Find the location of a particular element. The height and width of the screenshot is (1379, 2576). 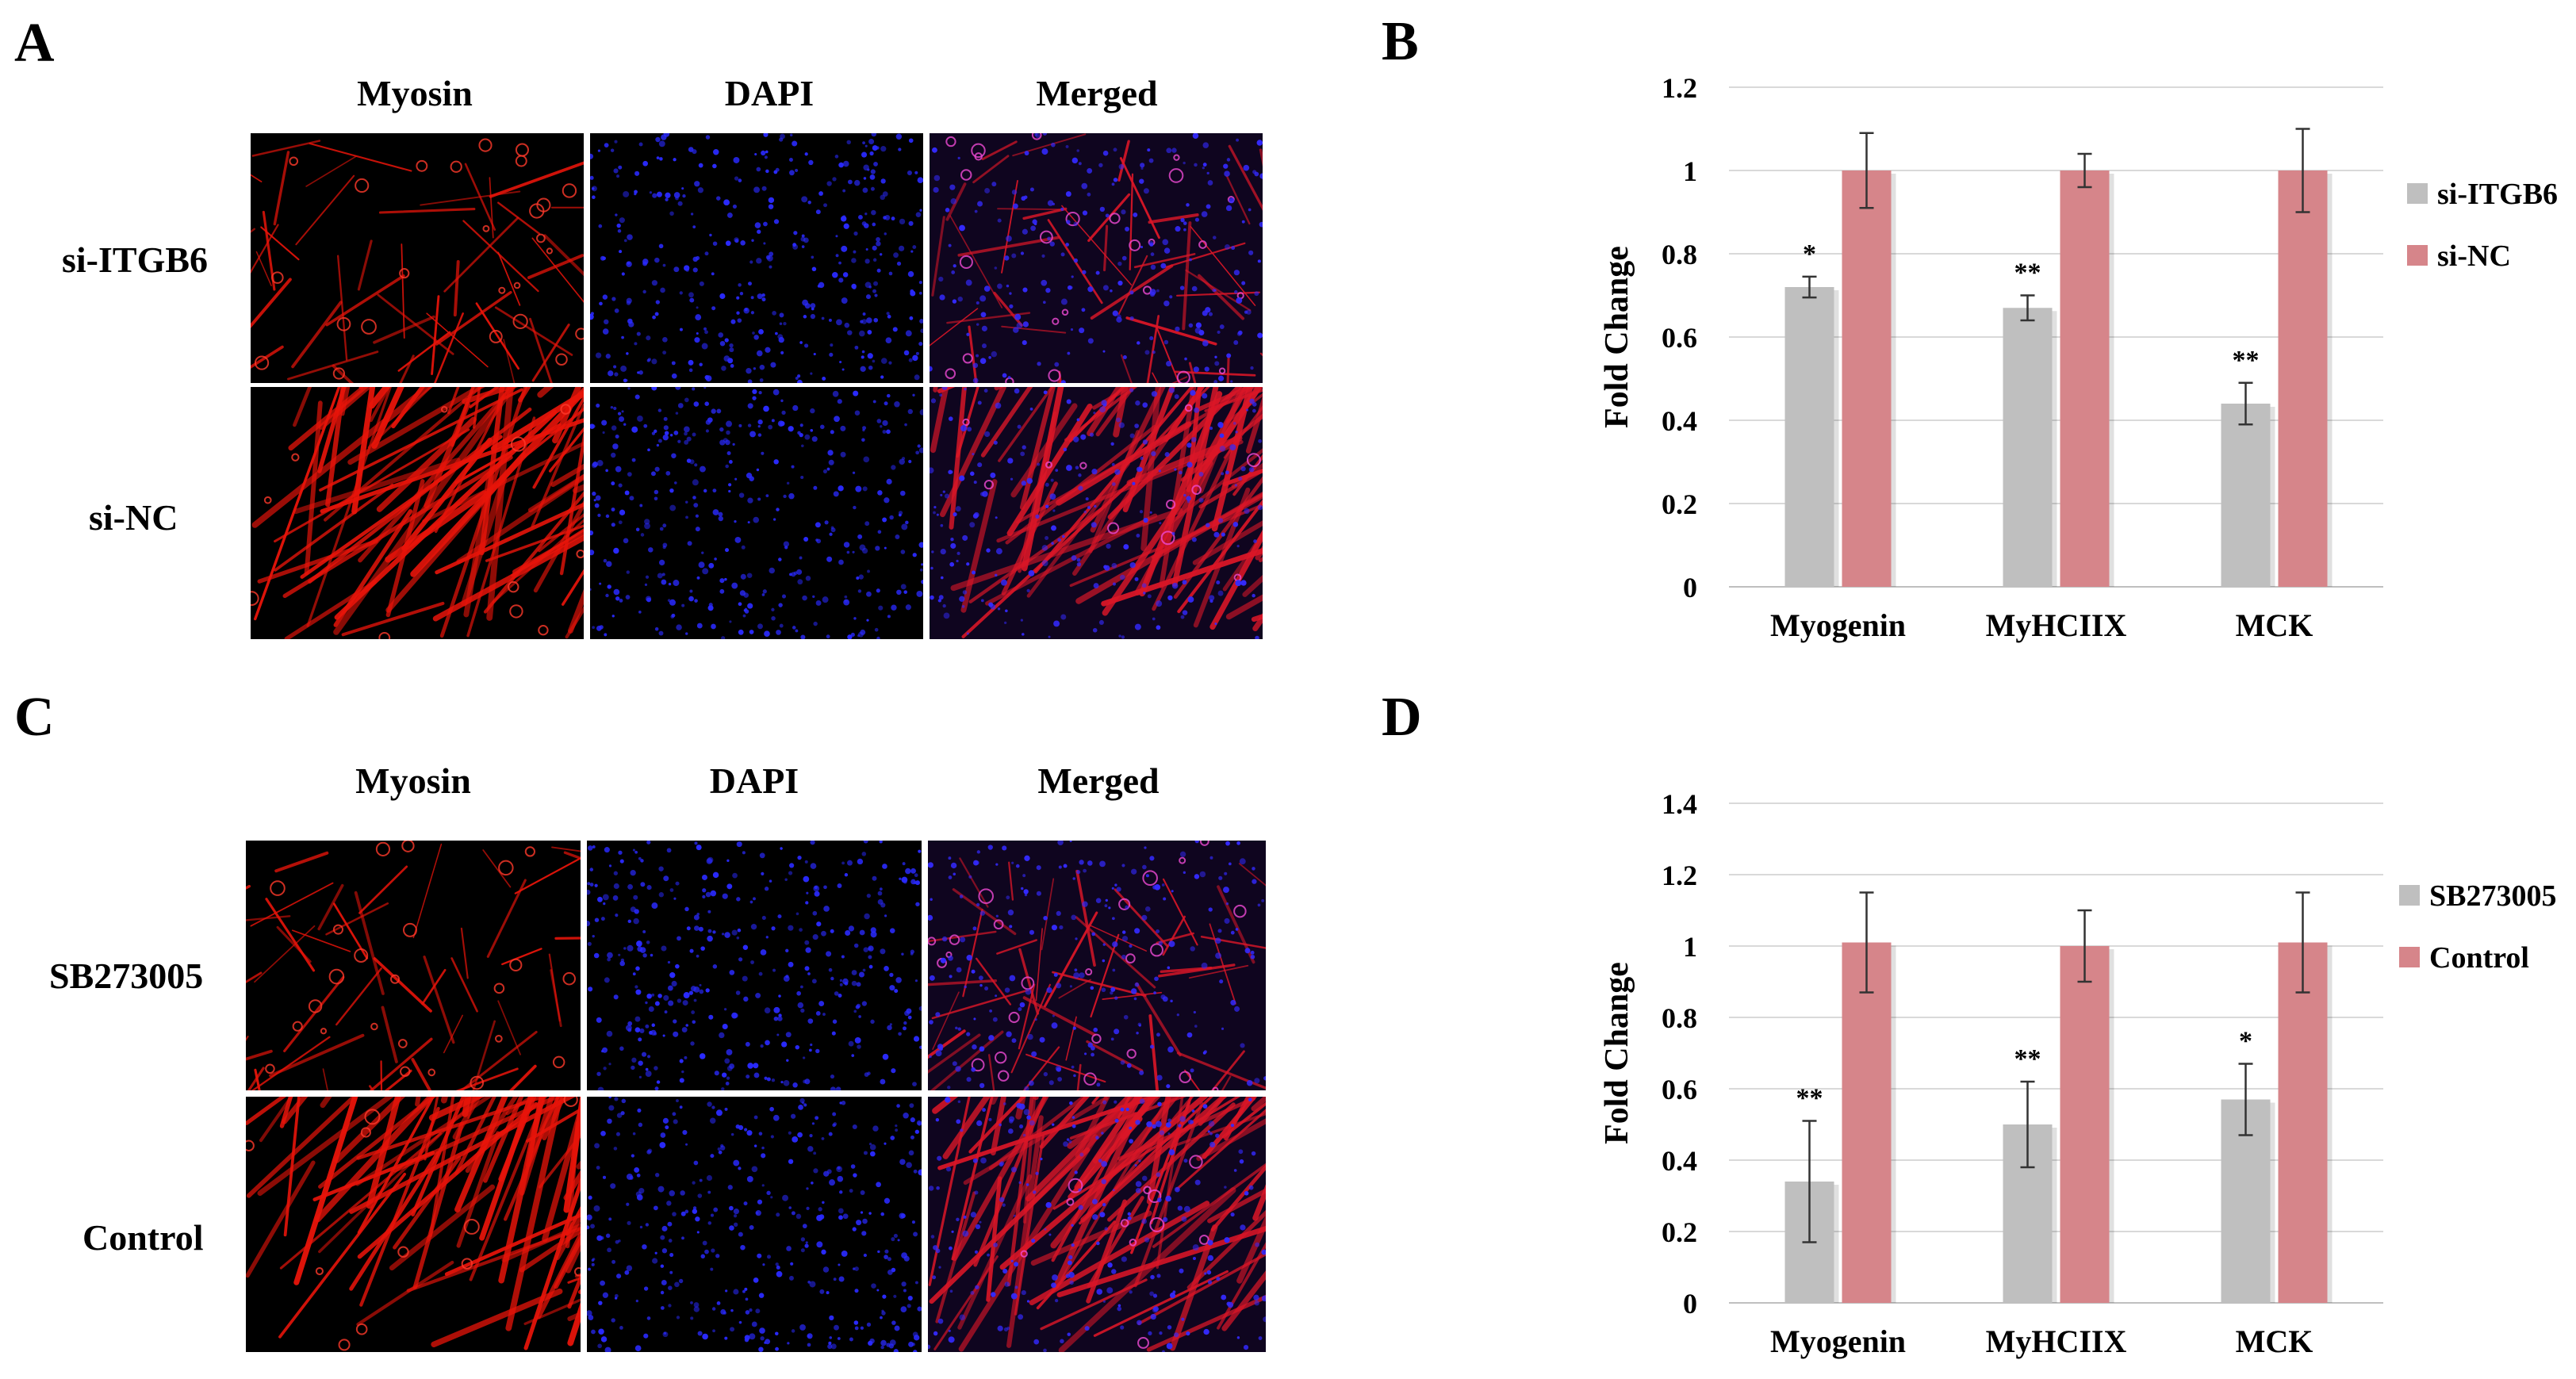

d-legend-label: SB273005 is located at coordinates (2492, 896).